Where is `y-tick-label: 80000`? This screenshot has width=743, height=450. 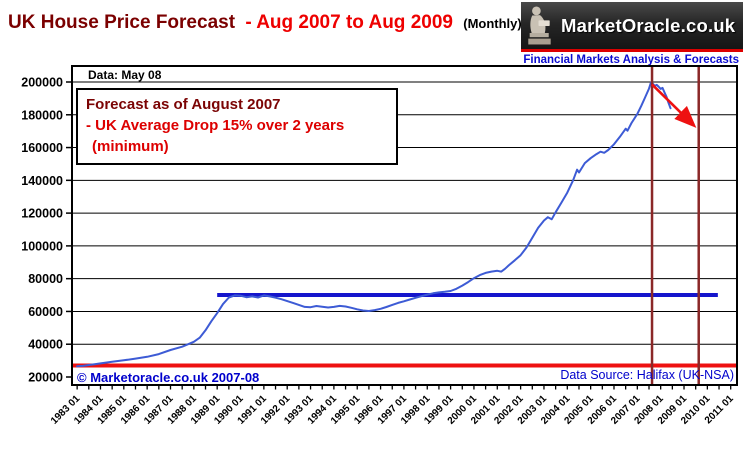 y-tick-label: 80000 is located at coordinates (45, 279).